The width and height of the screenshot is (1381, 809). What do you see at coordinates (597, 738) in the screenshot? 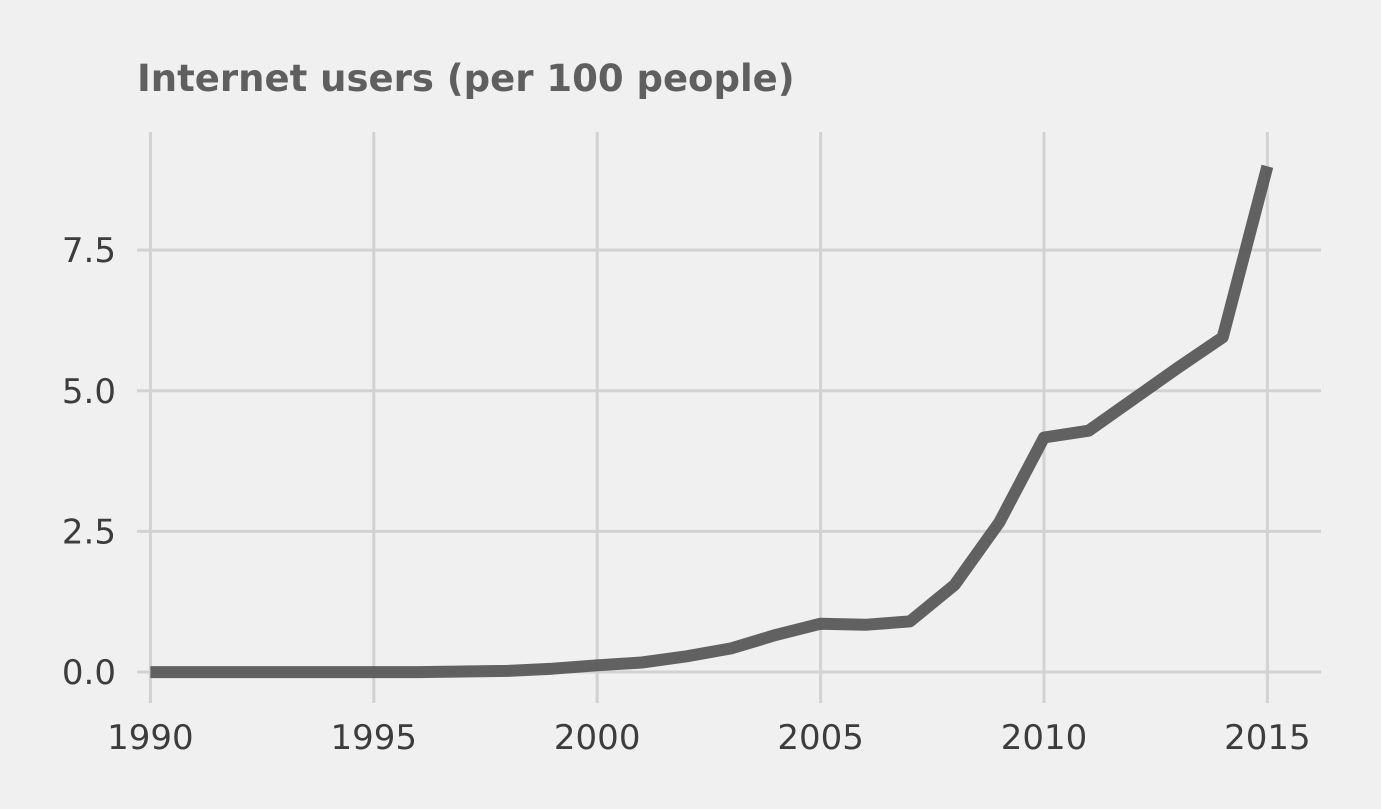
I see `x-tick-label: 2000` at bounding box center [597, 738].